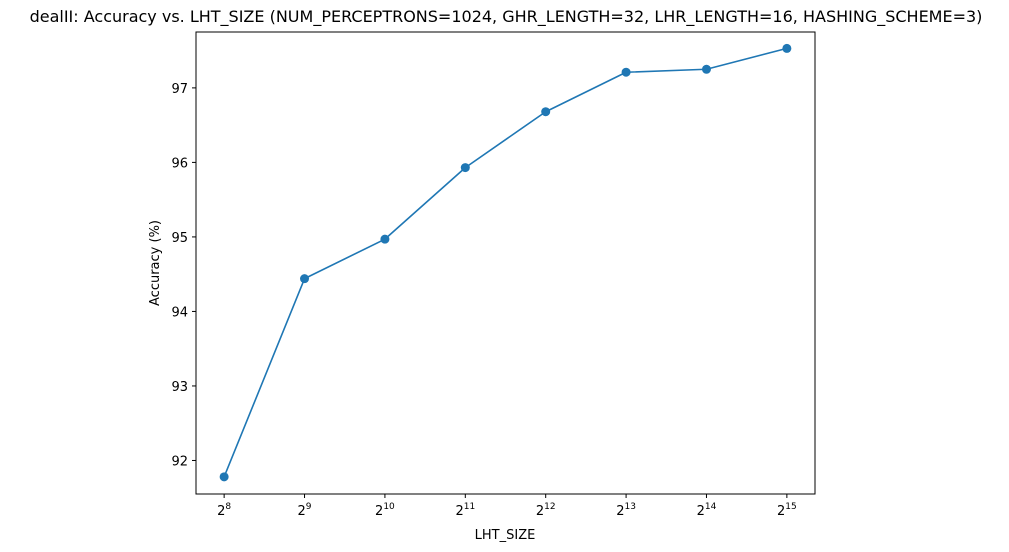 This screenshot has width=1009, height=552. Describe the element at coordinates (305, 510) in the screenshot. I see `x-tick-label: 29` at that location.